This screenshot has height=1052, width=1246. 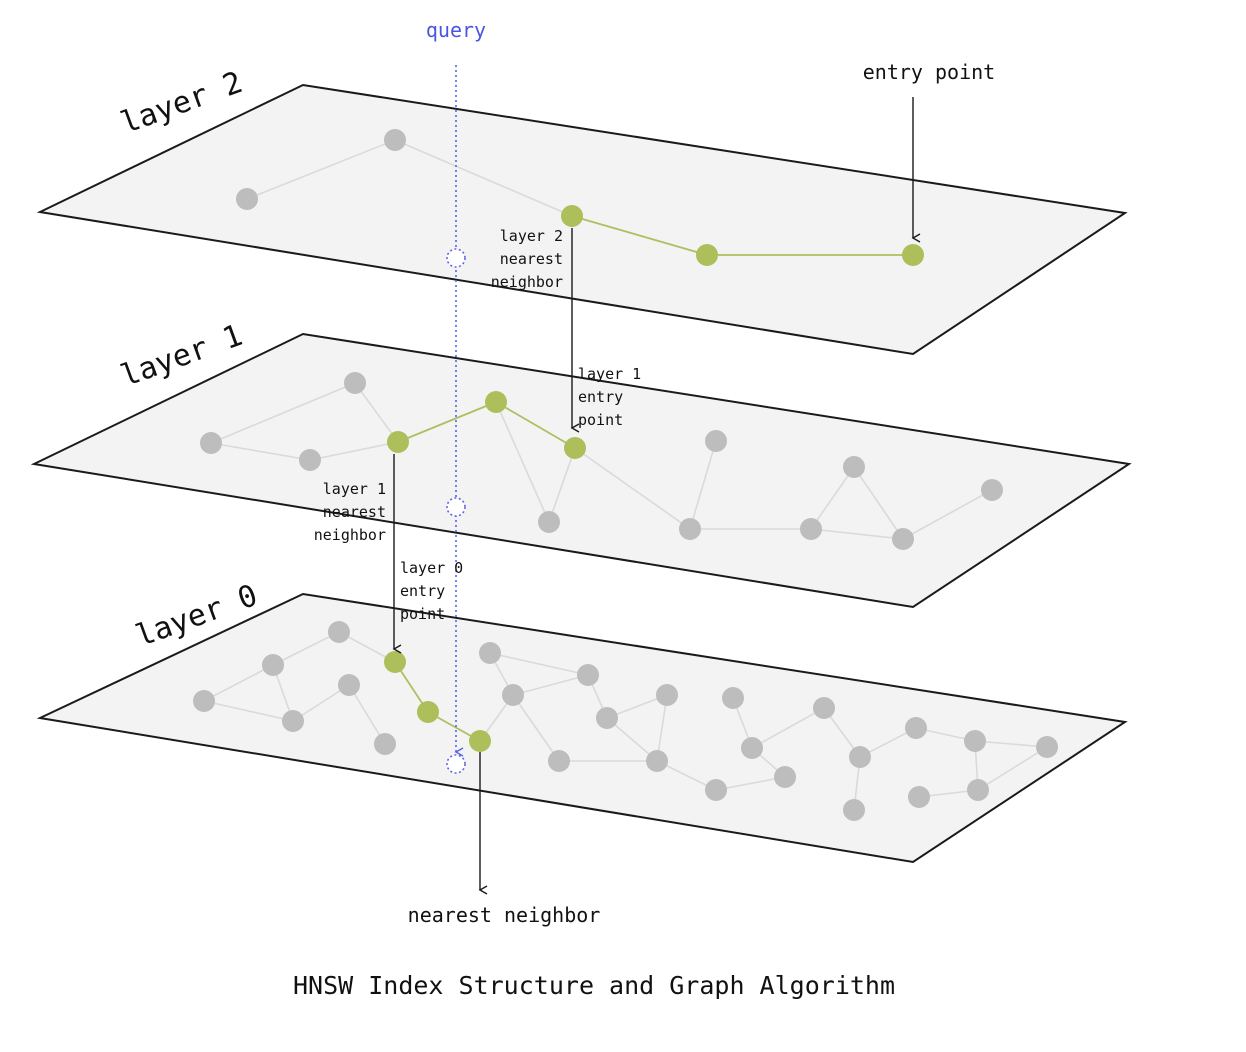 I want to click on query-label: query, so click(x=456, y=30).